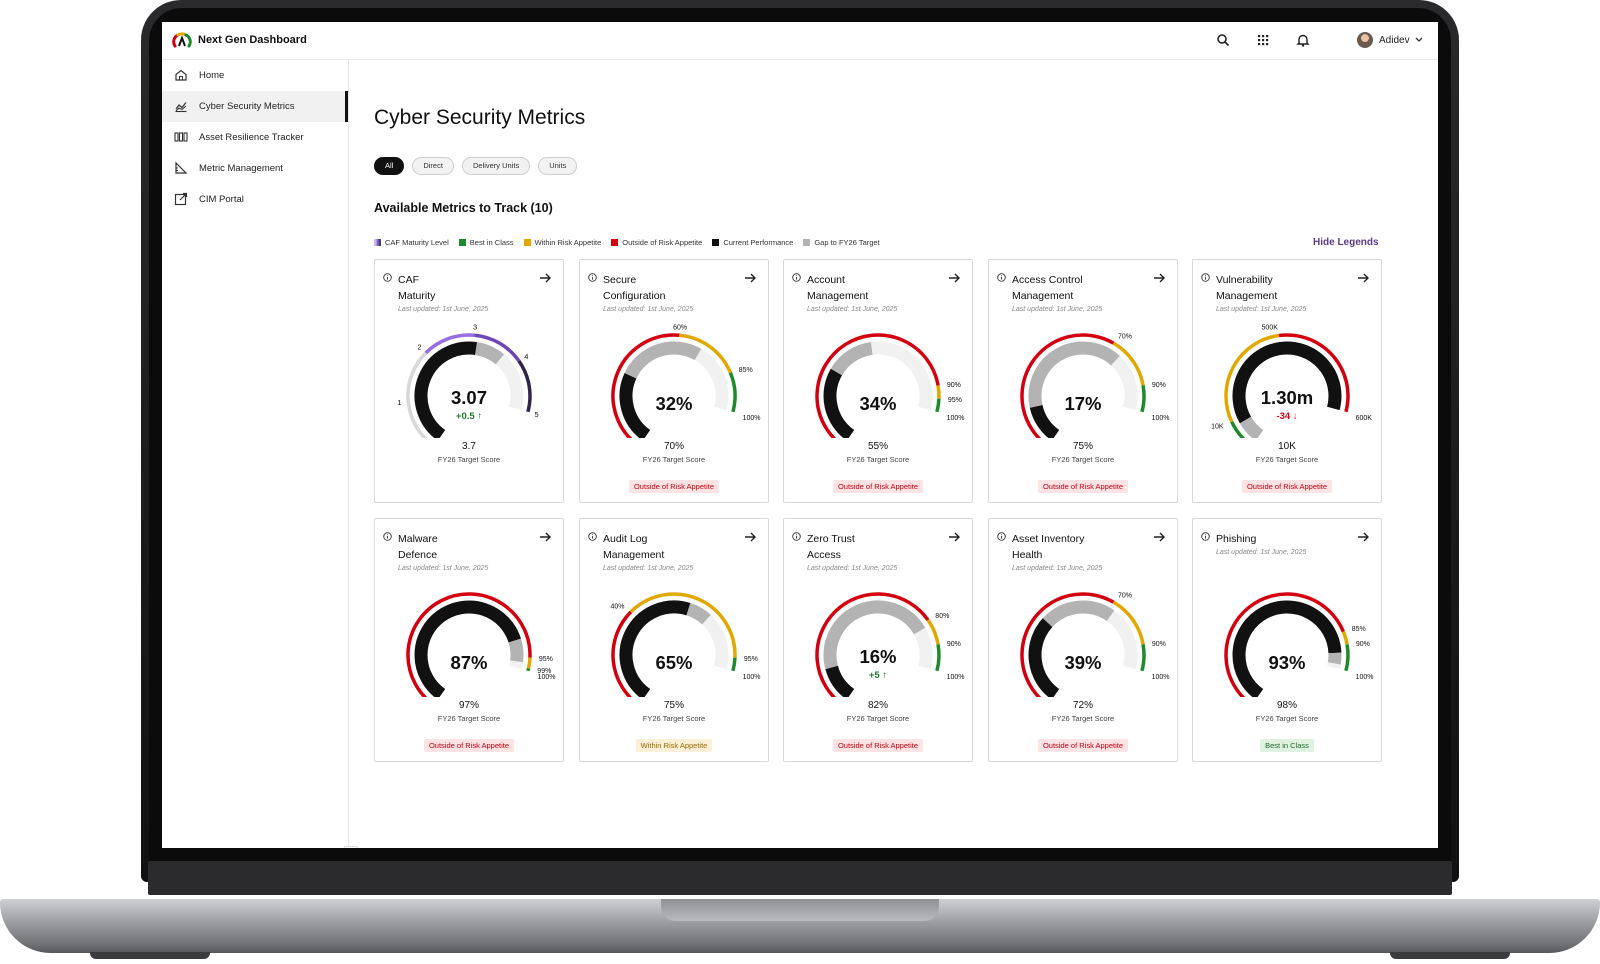  I want to click on legend-label: Current Performance, so click(758, 242).